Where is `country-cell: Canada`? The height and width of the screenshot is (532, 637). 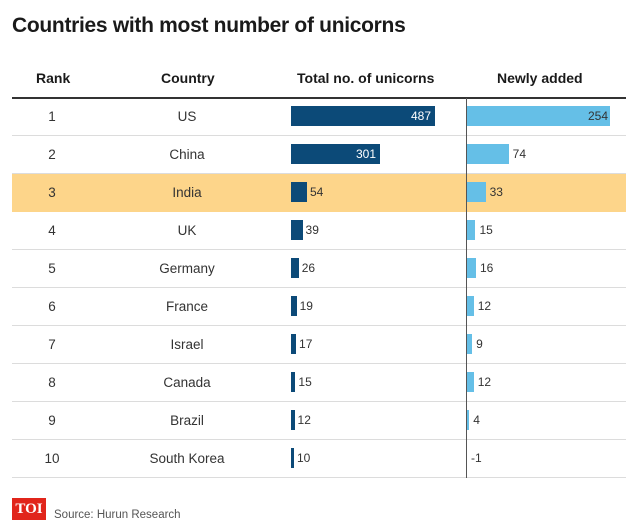 country-cell: Canada is located at coordinates (187, 382).